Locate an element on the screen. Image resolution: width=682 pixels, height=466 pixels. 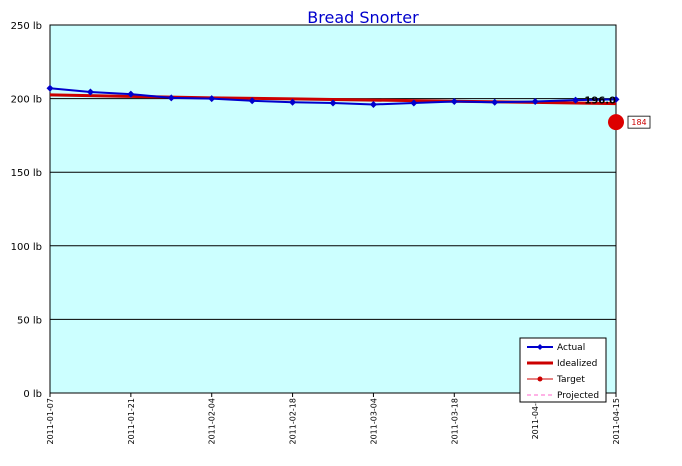
legend-box is located at coordinates (563, 370).